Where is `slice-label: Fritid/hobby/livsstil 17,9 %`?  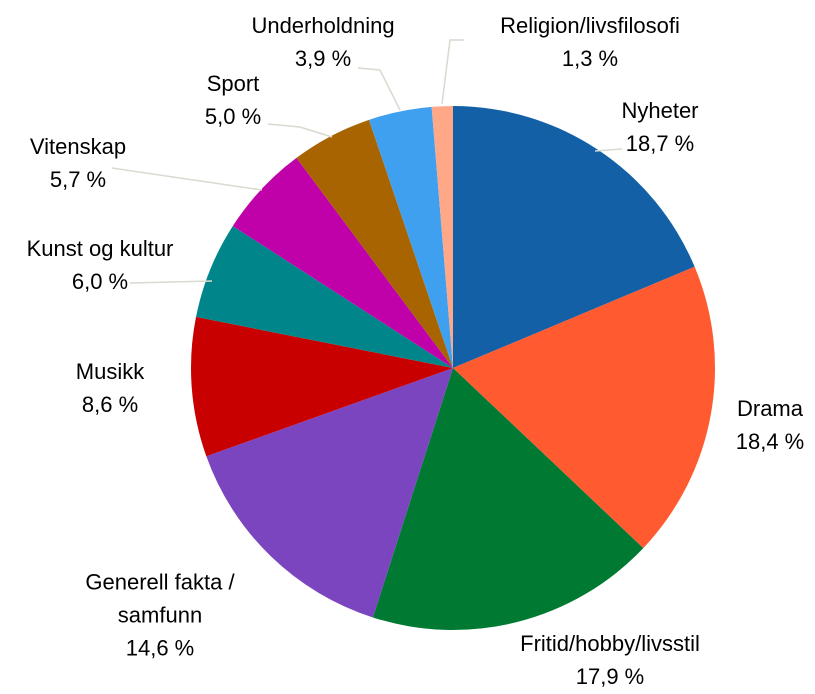
slice-label: Fritid/hobby/livsstil 17,9 % is located at coordinates (610, 660).